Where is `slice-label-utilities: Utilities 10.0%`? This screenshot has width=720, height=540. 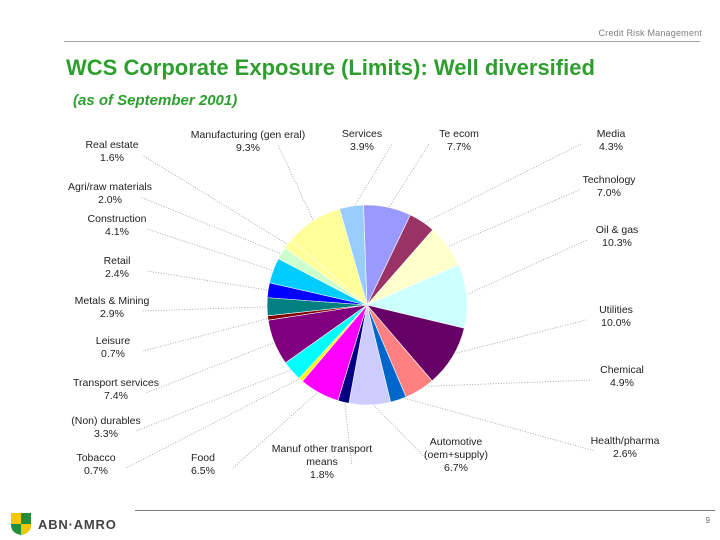
slice-label-utilities: Utilities 10.0% is located at coordinates (616, 316).